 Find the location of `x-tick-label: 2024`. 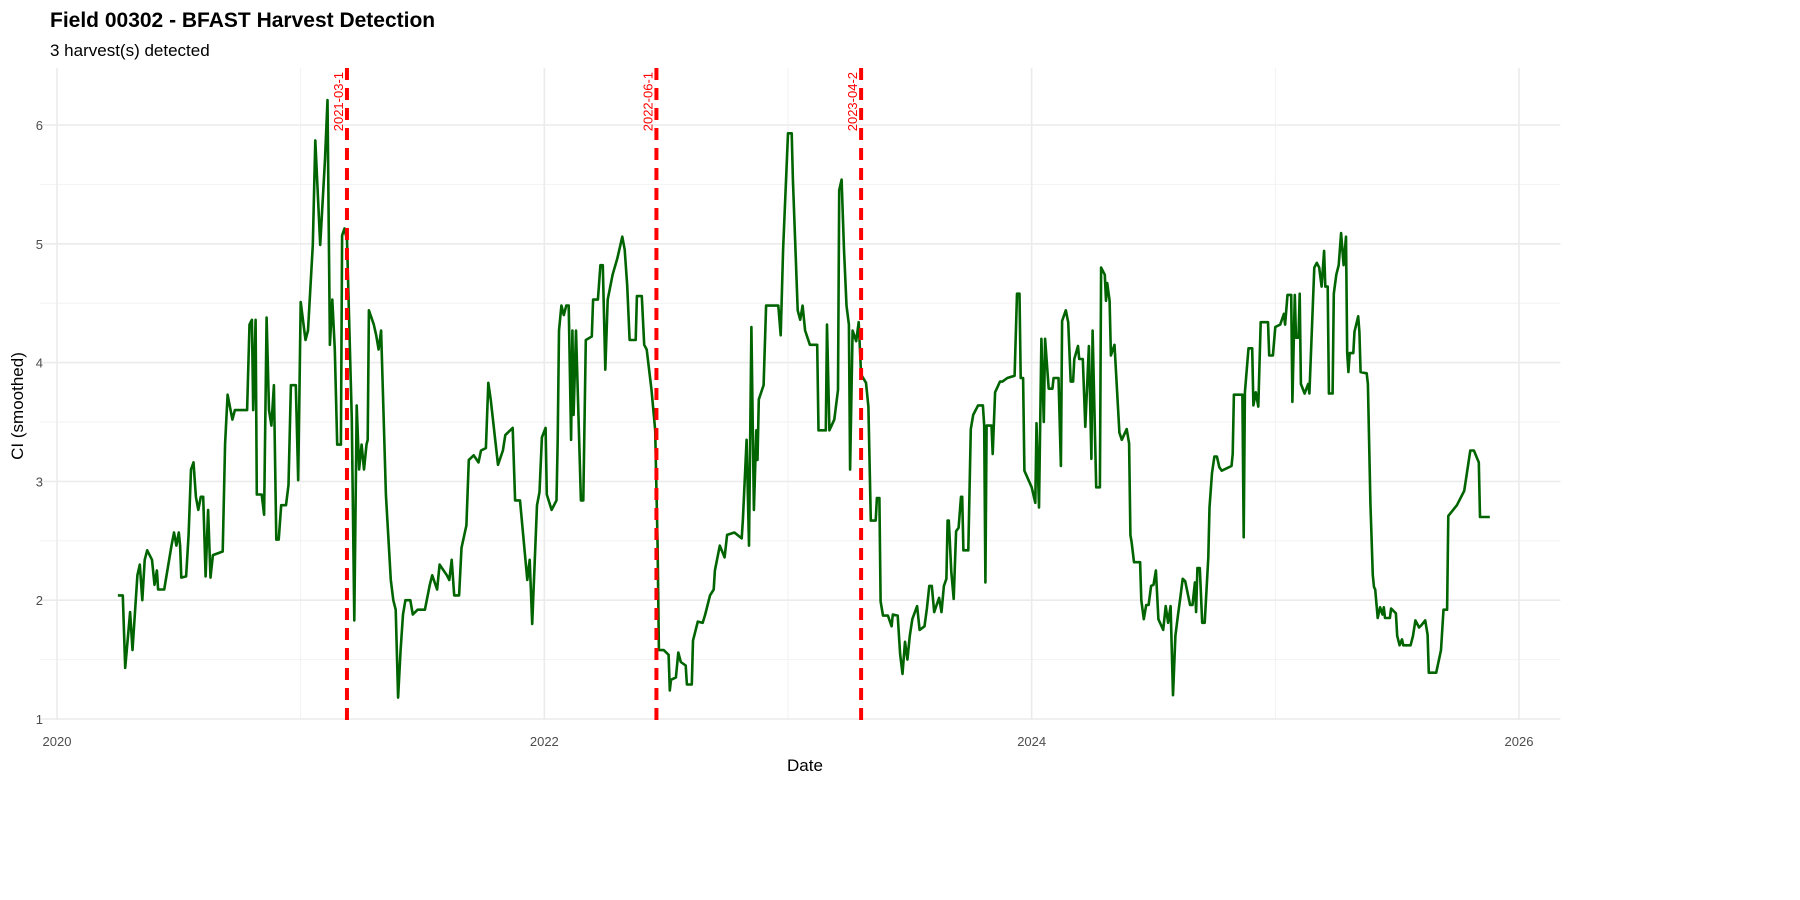

x-tick-label: 2024 is located at coordinates (1031, 741).